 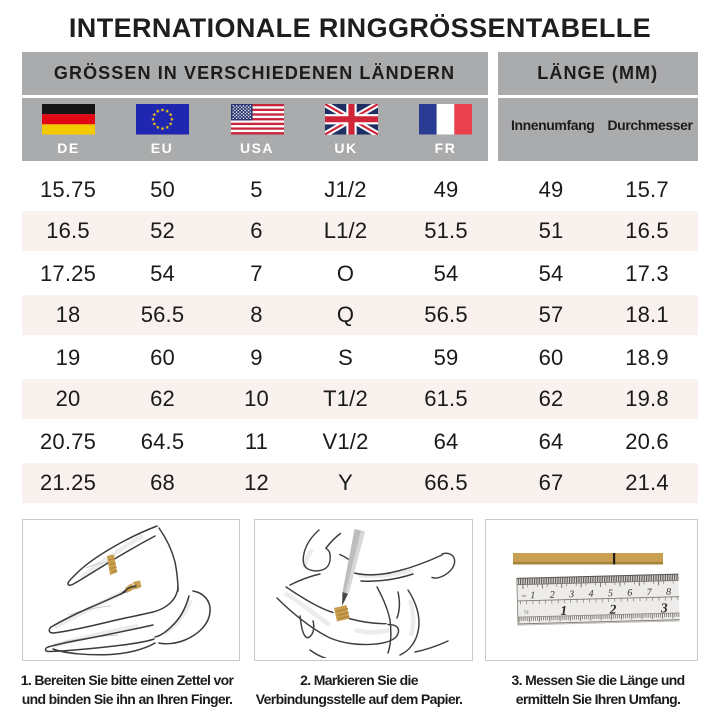 I want to click on svg-text: 7, so click(x=650, y=592).